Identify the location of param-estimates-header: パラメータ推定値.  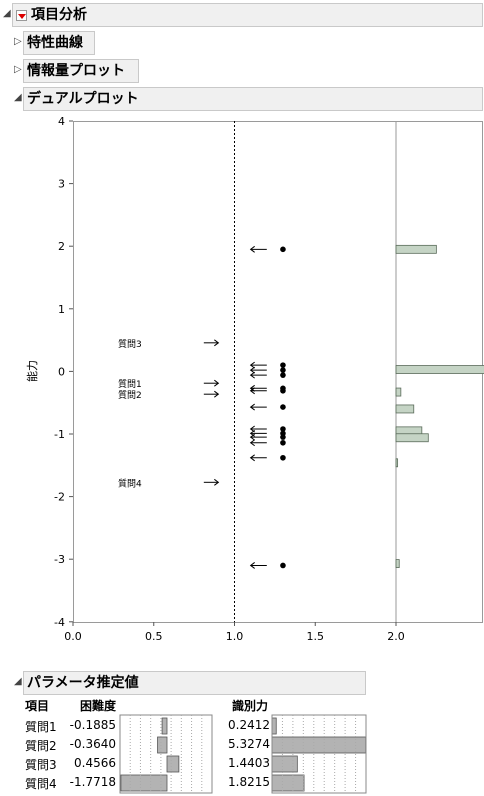
(194, 683).